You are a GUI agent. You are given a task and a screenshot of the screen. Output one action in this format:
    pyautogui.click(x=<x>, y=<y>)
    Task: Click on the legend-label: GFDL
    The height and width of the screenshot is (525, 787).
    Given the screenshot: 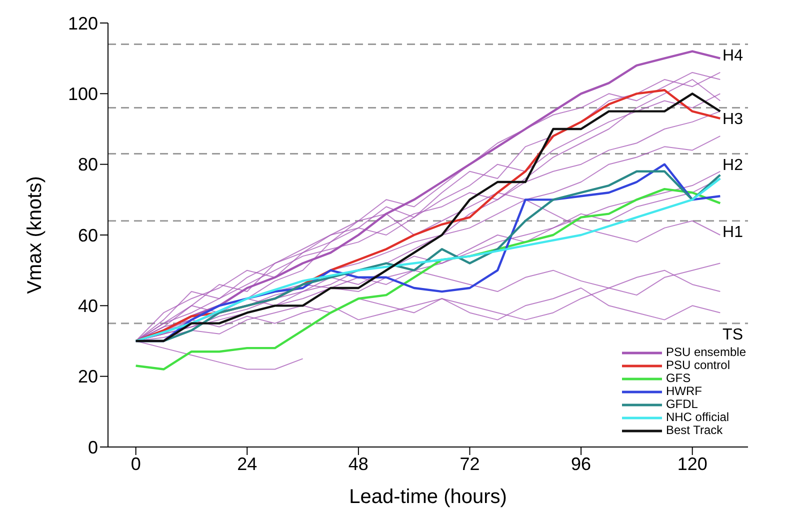 What is the action you would take?
    pyautogui.click(x=682, y=404)
    